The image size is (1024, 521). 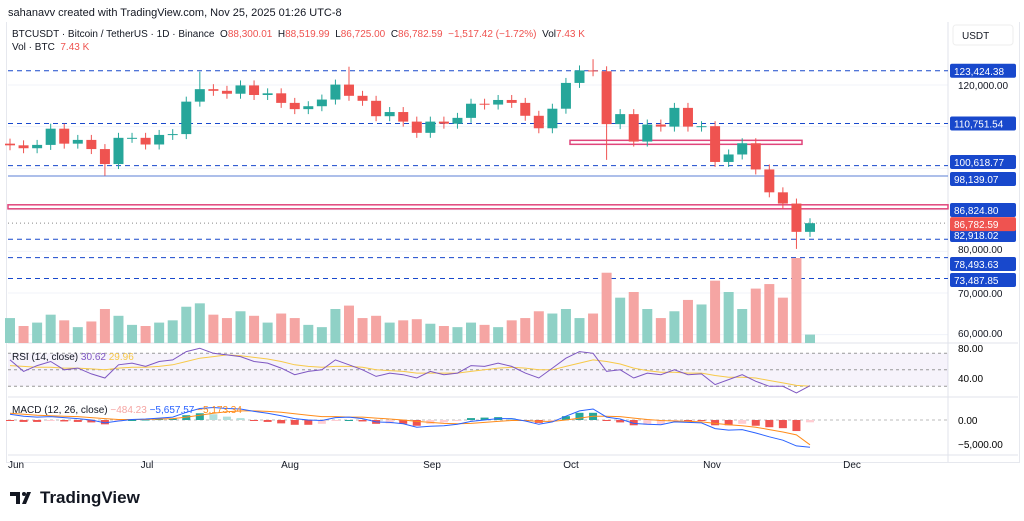 What do you see at coordinates (75, 47) in the screenshot?
I see `volume-indicator-value: 7.43 K` at bounding box center [75, 47].